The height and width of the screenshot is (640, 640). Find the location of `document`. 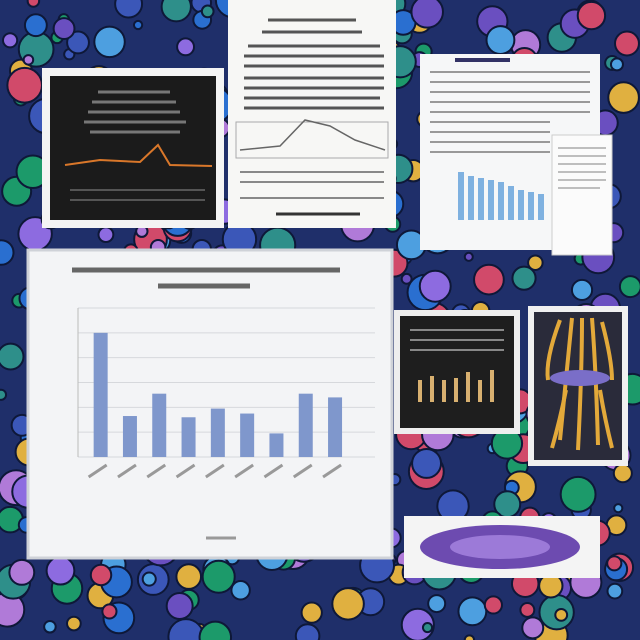

document is located at coordinates (312, 114).